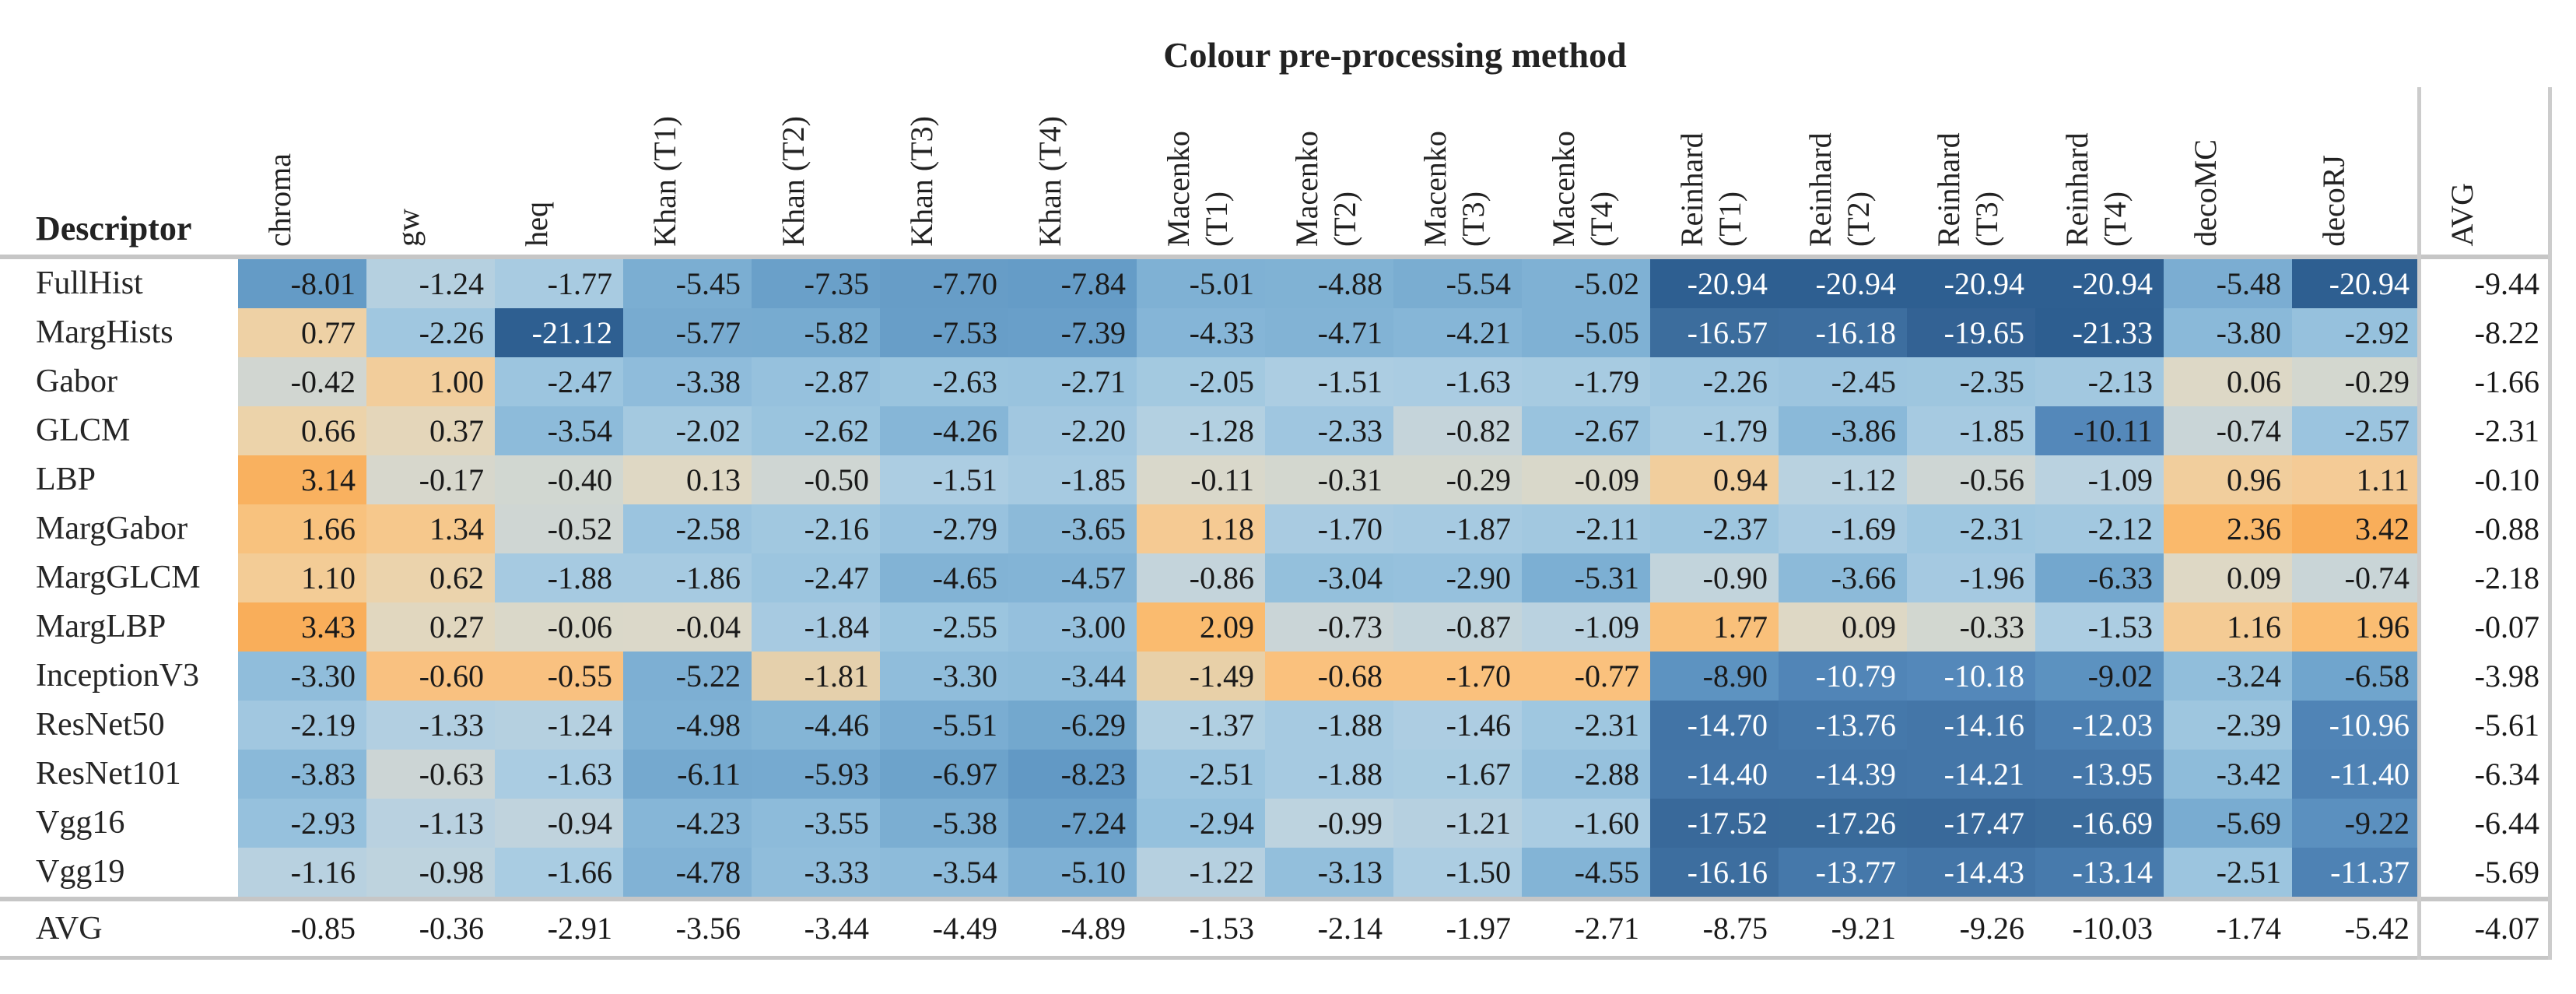  I want to click on heatmap-cell: 3.43, so click(302, 627).